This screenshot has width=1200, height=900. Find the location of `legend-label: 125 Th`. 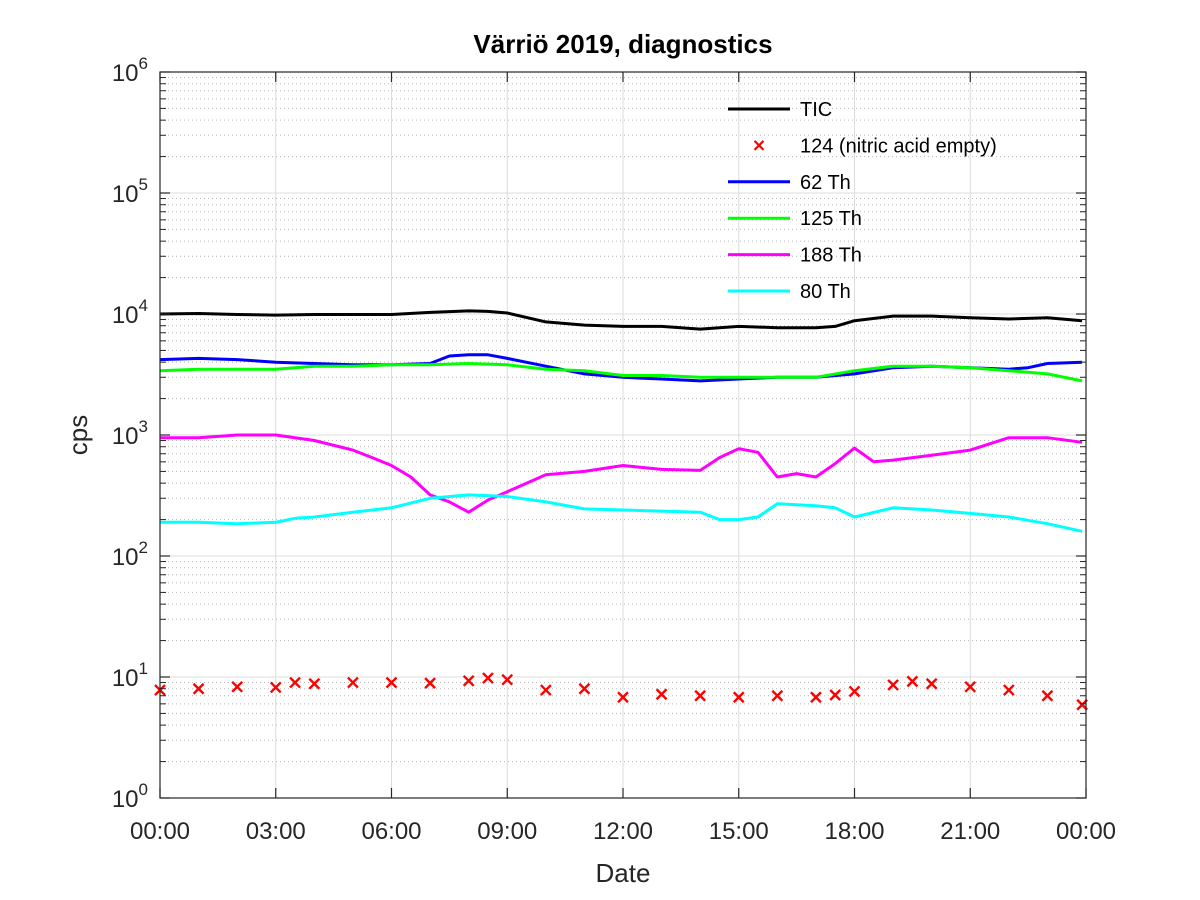

legend-label: 125 Th is located at coordinates (831, 219).